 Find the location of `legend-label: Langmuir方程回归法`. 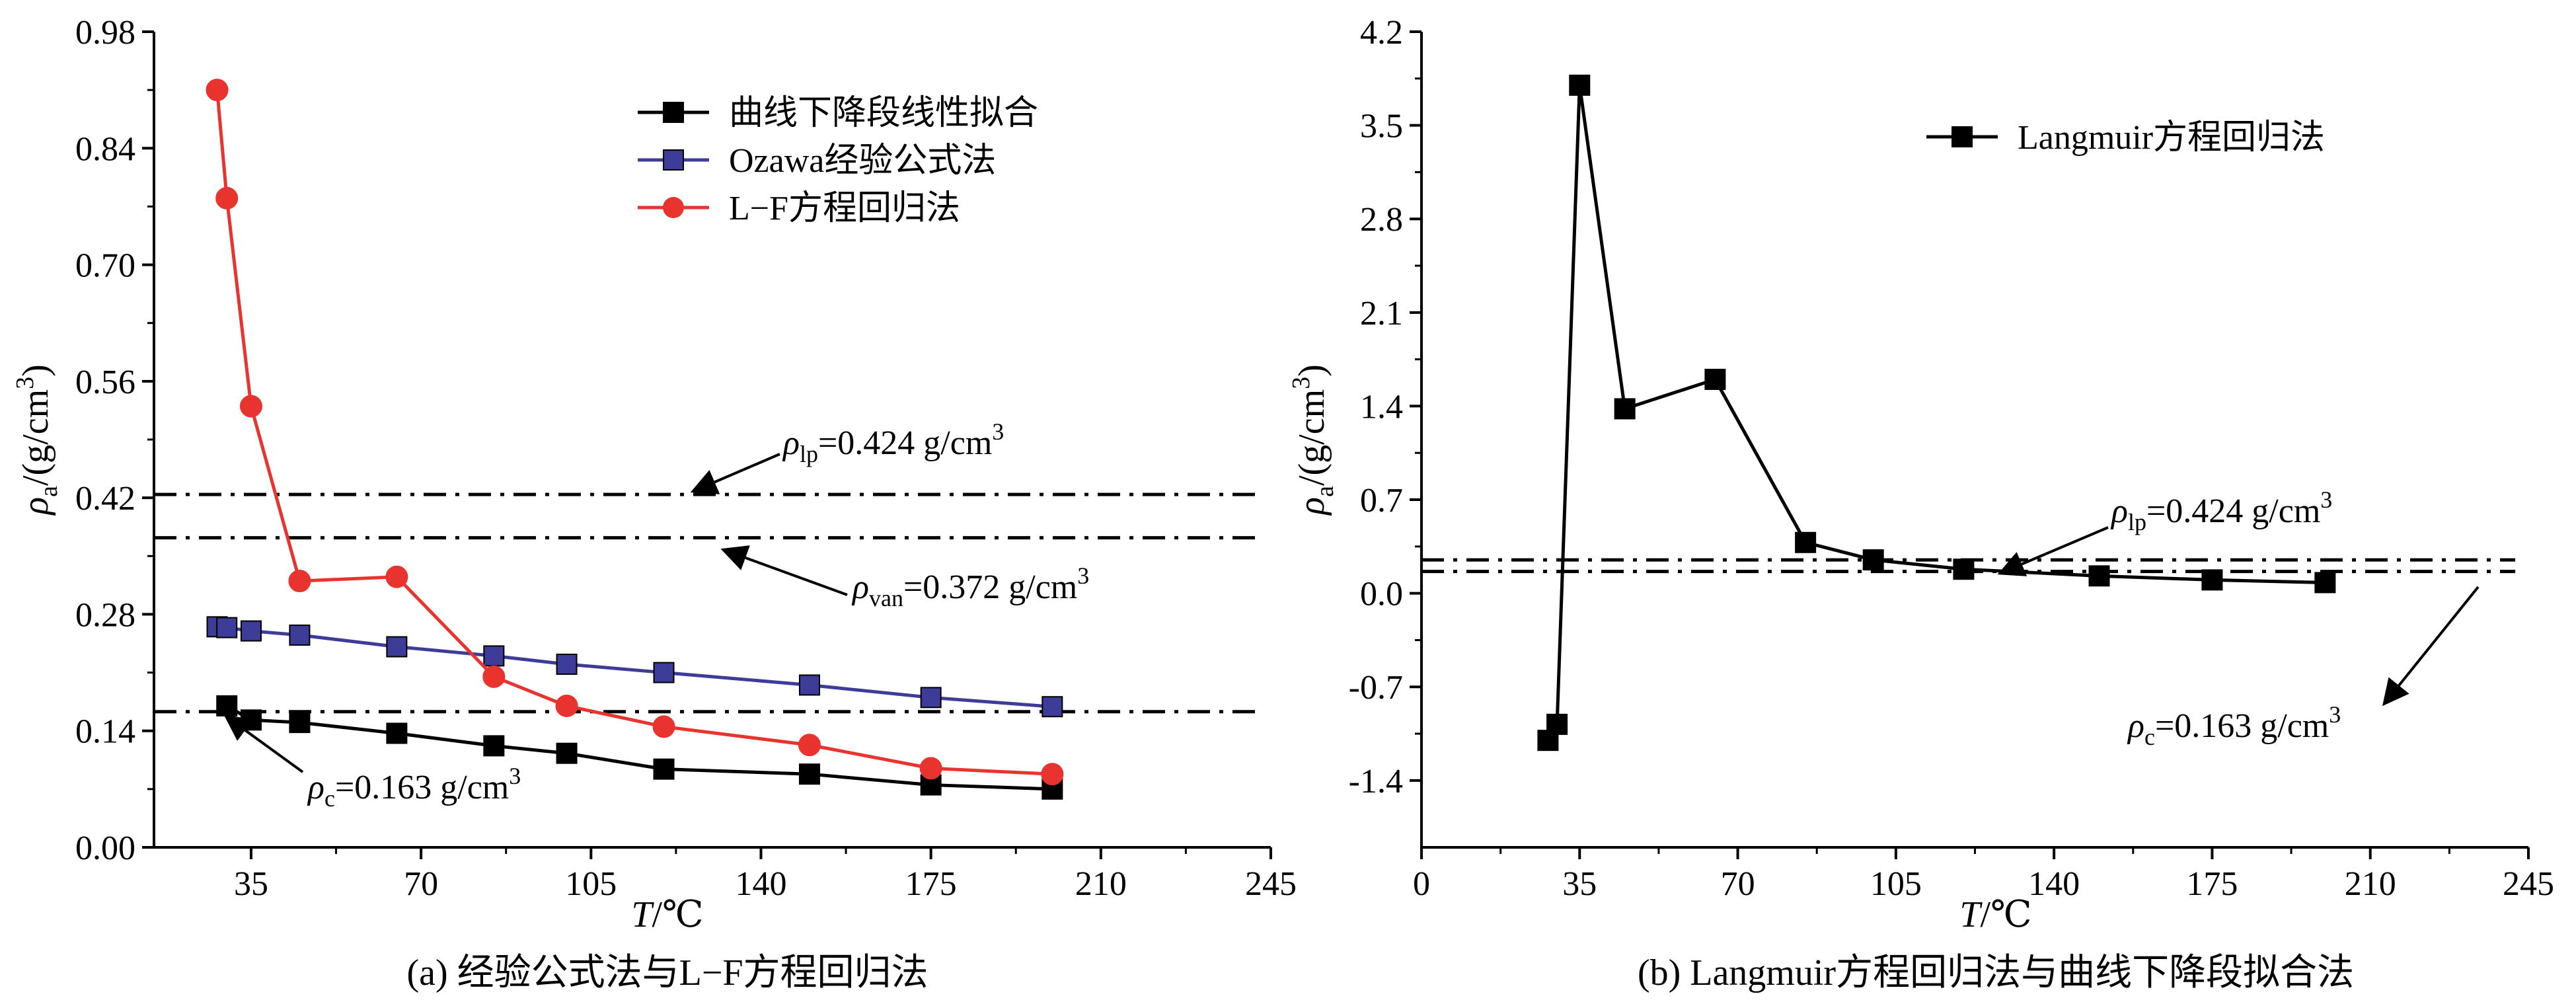

legend-label: Langmuir方程回归法 is located at coordinates (2171, 138).